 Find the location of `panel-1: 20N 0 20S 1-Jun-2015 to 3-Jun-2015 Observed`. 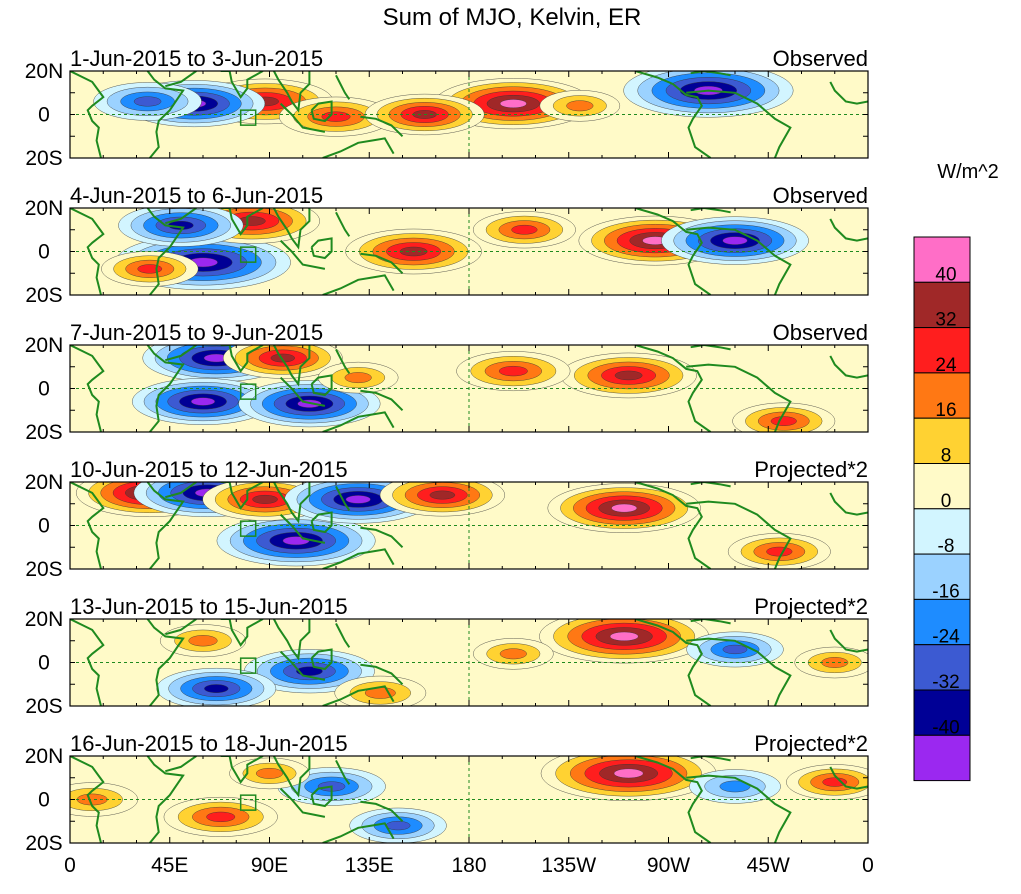

panel-1: 20N 0 20S 1-Jun-2015 to 3-Jun-2015 Observed is located at coordinates (447, 108).